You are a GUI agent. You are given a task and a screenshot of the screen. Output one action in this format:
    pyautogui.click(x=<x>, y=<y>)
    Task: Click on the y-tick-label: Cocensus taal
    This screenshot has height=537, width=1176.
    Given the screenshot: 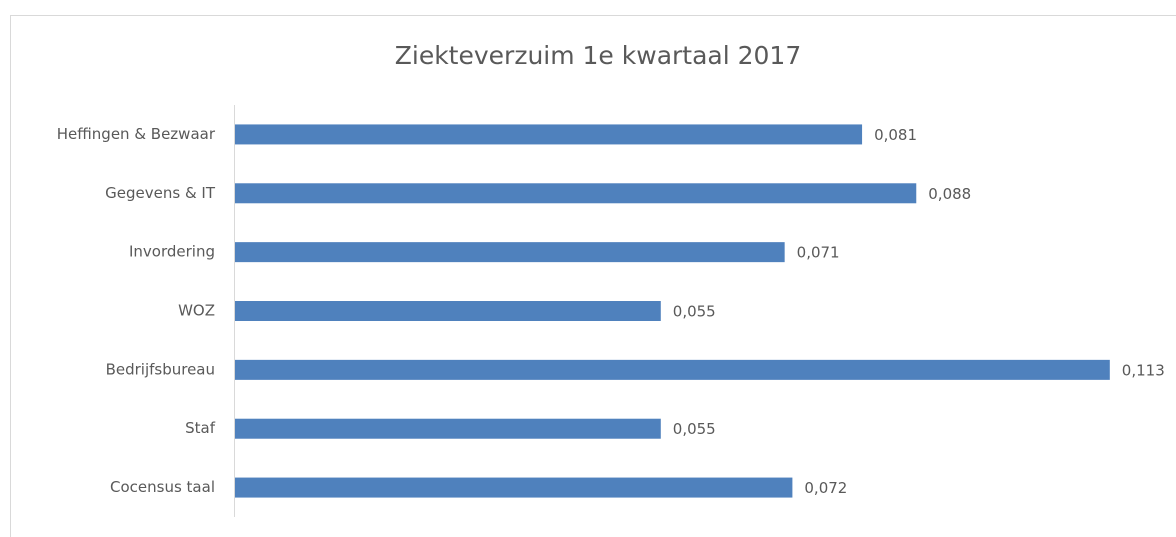 What is the action you would take?
    pyautogui.click(x=162, y=487)
    